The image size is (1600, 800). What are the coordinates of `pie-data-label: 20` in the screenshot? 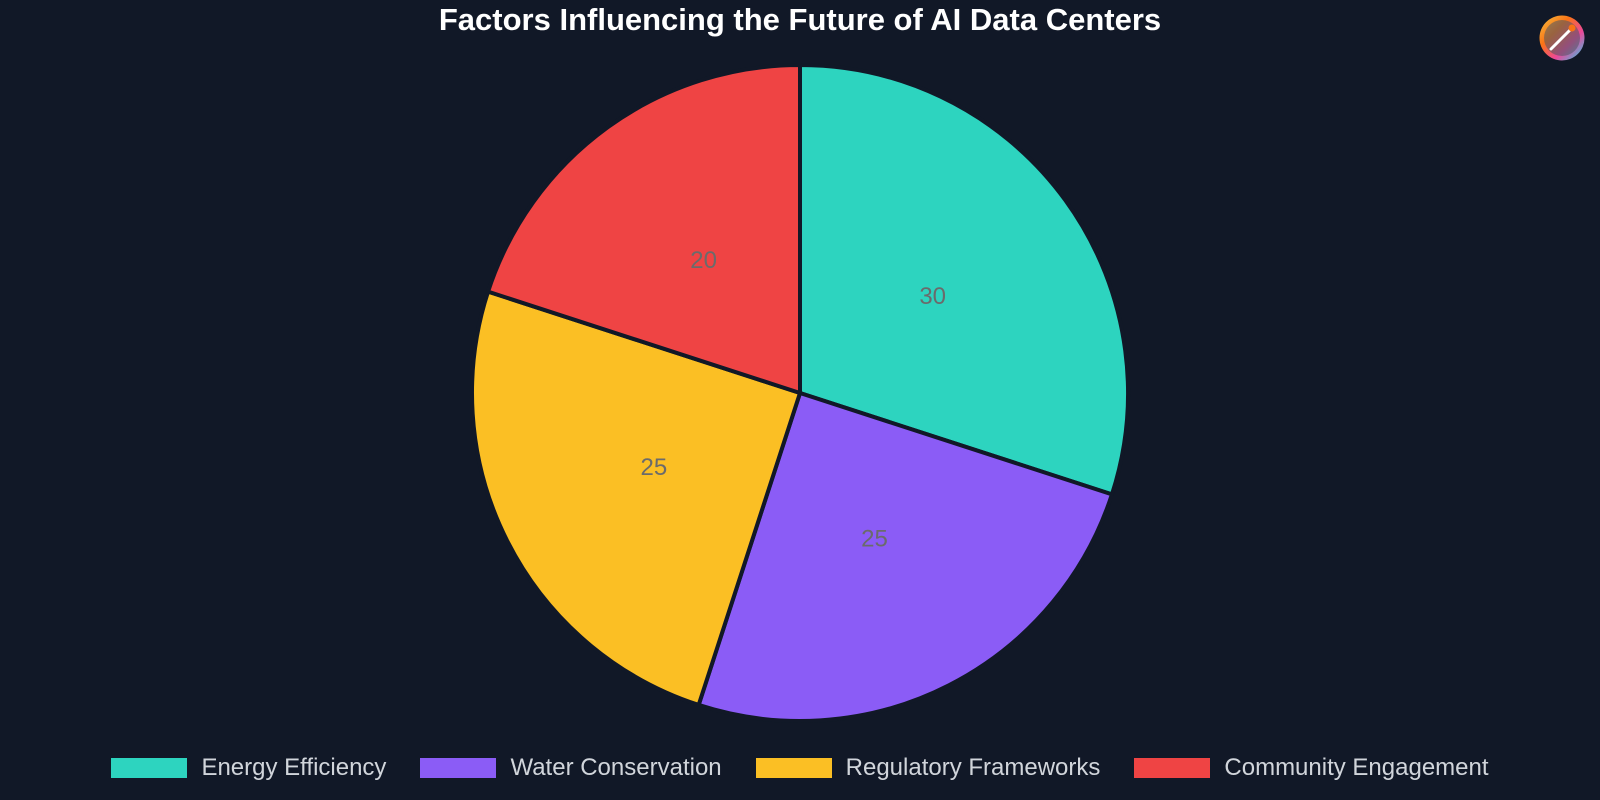 It's located at (703, 260).